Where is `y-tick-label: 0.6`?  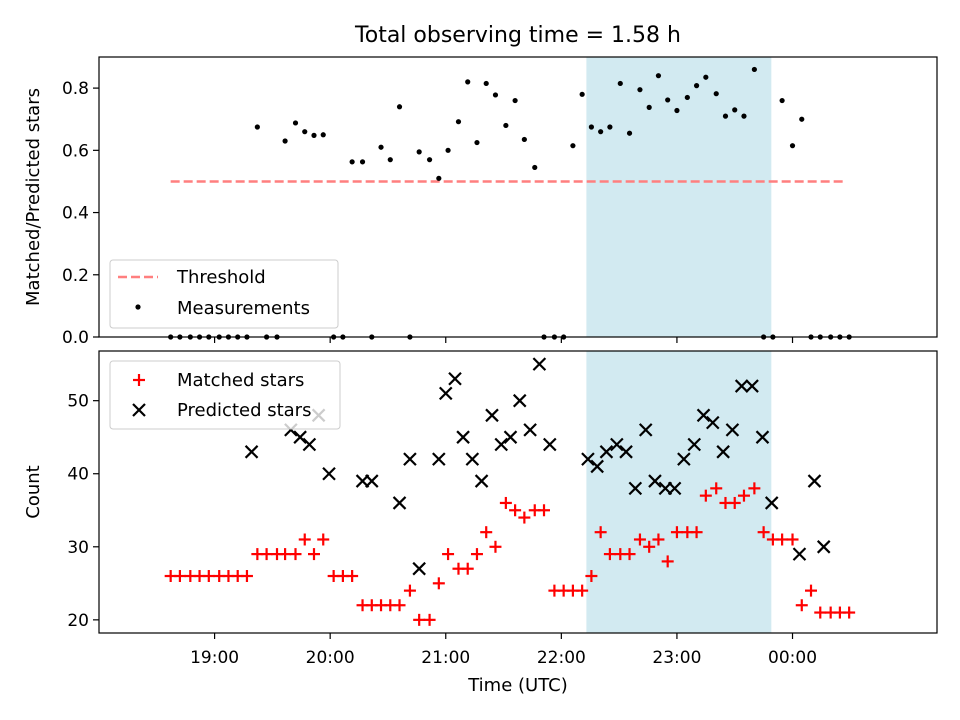
y-tick-label: 0.6 is located at coordinates (75, 151).